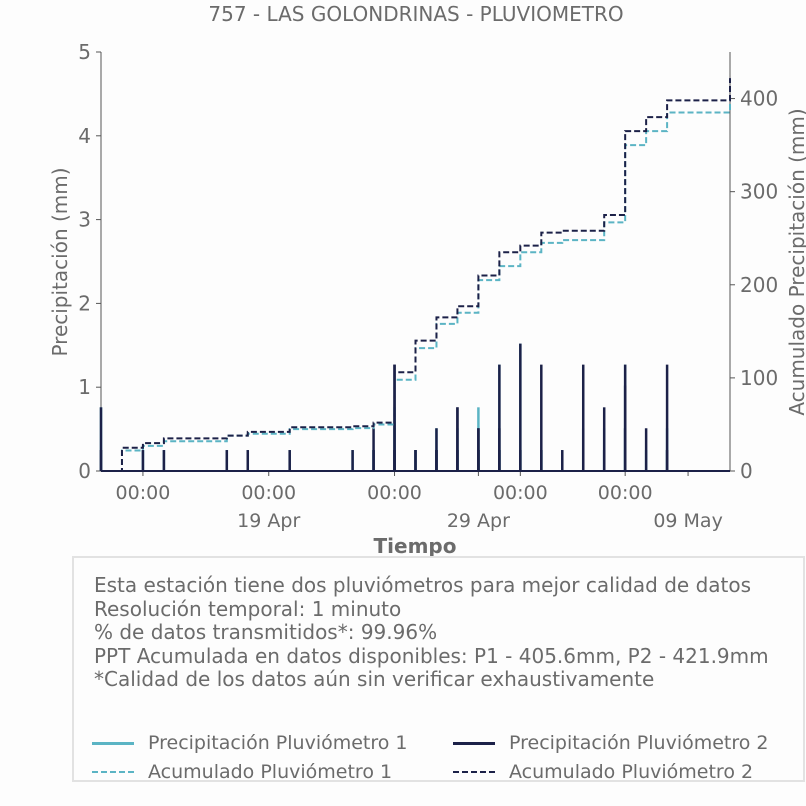 The image size is (806, 806). Describe the element at coordinates (84, 220) in the screenshot. I see `y-tick-label: 3` at that location.